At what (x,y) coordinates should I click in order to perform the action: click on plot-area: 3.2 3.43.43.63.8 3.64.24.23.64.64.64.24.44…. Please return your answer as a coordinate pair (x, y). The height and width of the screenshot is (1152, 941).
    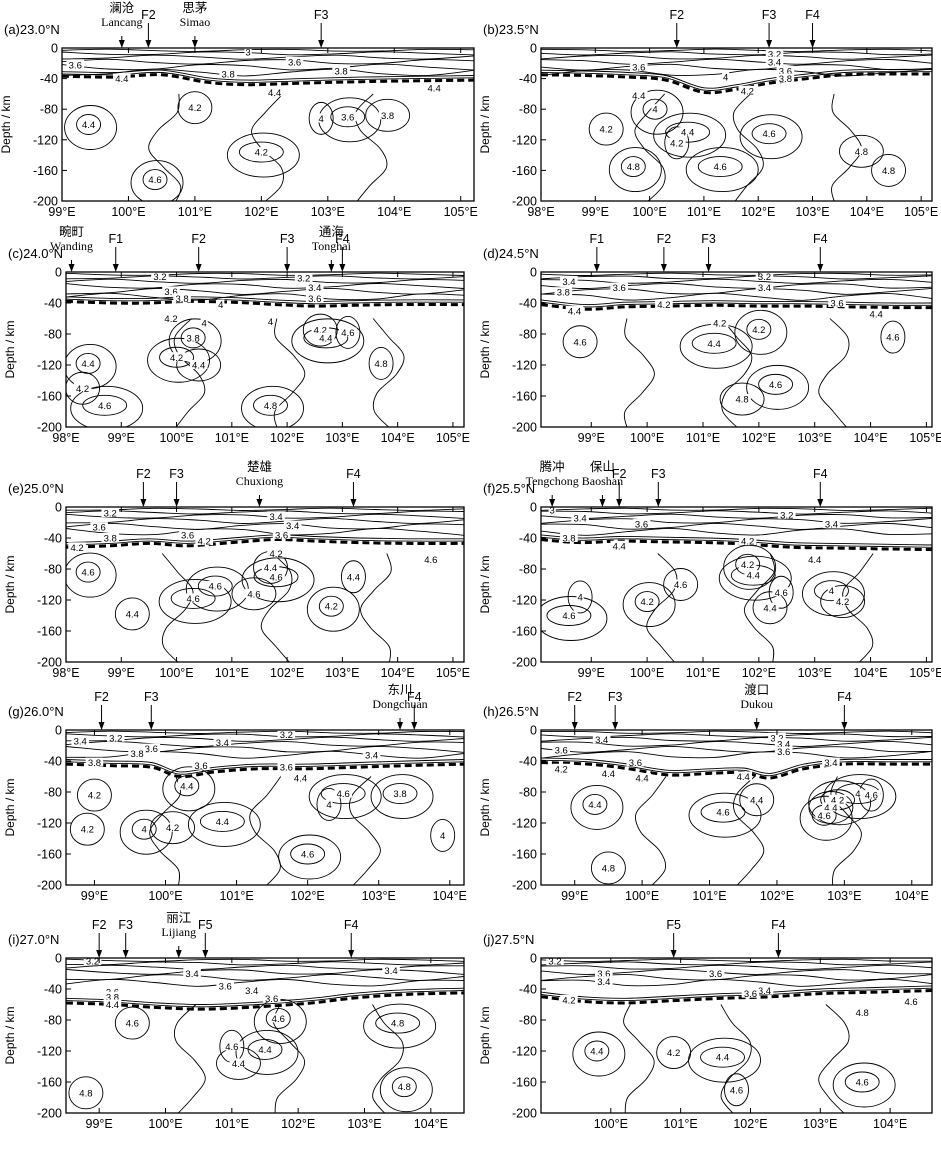
    Looking at the image, I should click on (265, 584).